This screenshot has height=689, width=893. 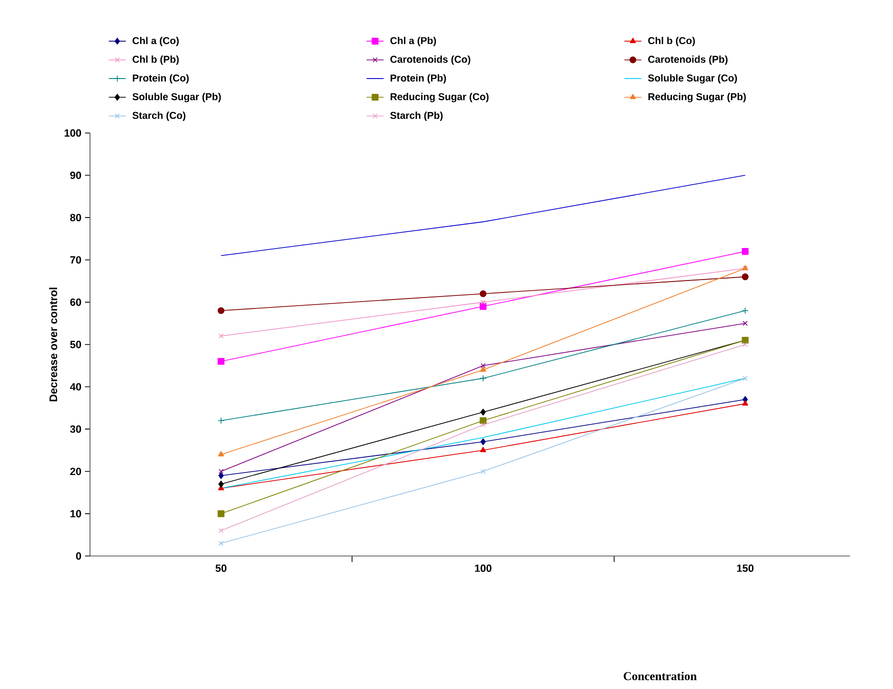 I want to click on legend-label: Chl a (Pb), so click(x=413, y=41).